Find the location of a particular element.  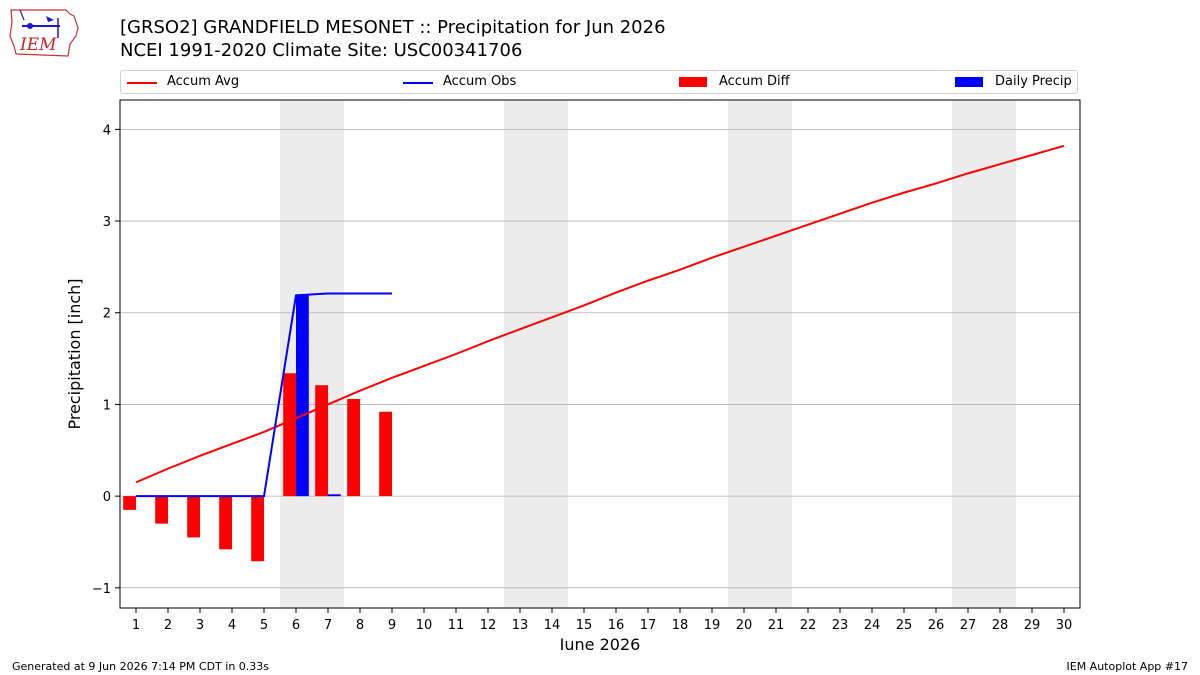

x-tick-label-1: 2 is located at coordinates (168, 625).